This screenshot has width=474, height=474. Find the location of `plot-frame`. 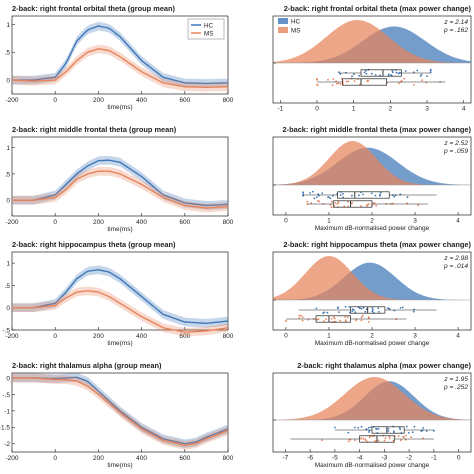

plot-frame is located at coordinates (372, 59).